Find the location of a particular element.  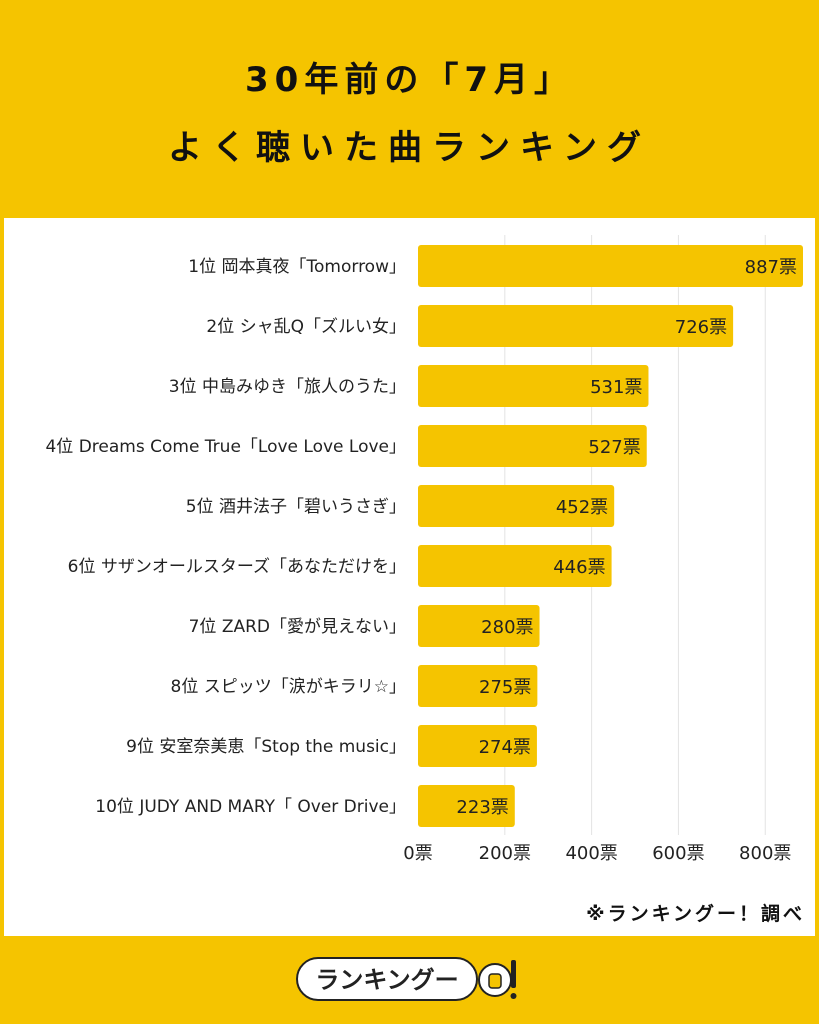

value-label-8: 275票 is located at coordinates (505, 687).